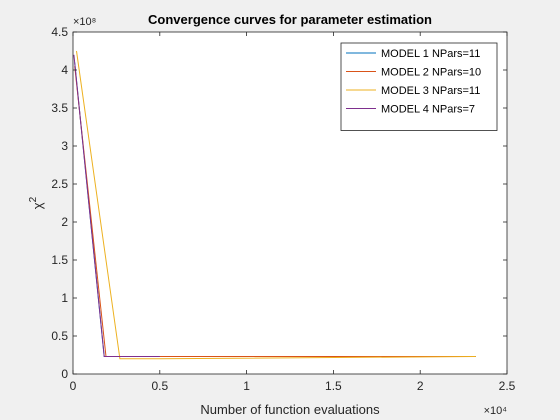  What do you see at coordinates (64, 374) in the screenshot?
I see `y-tick-label: 0` at bounding box center [64, 374].